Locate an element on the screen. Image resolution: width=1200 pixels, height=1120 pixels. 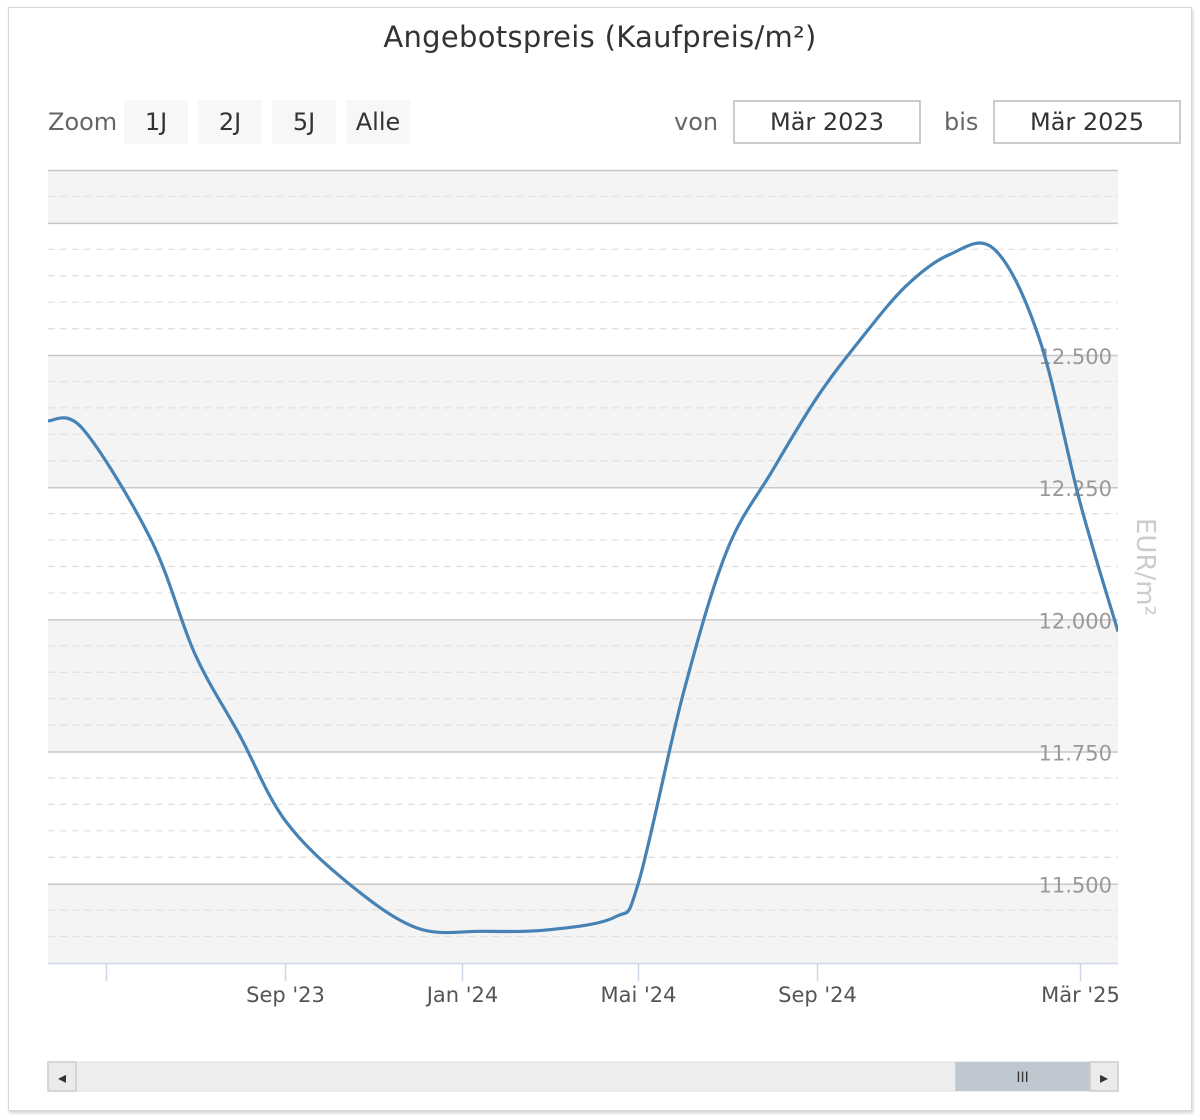
range-to-input is located at coordinates (1087, 122).